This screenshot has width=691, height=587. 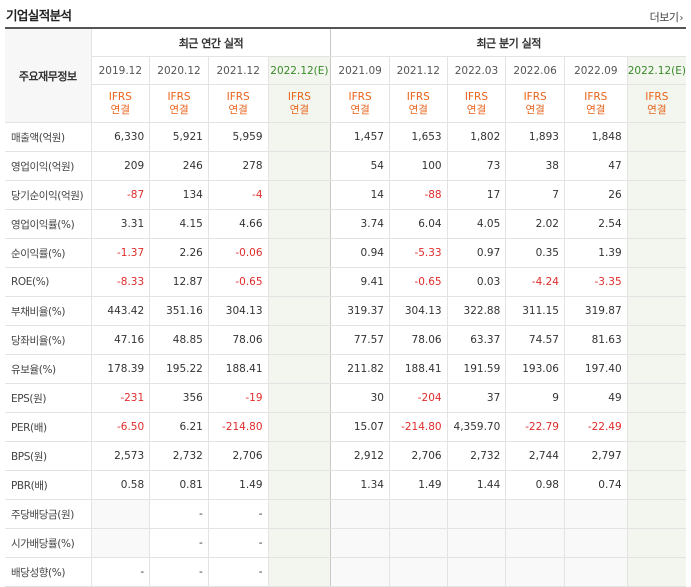 I want to click on value-cell: 1,848, so click(x=595, y=137).